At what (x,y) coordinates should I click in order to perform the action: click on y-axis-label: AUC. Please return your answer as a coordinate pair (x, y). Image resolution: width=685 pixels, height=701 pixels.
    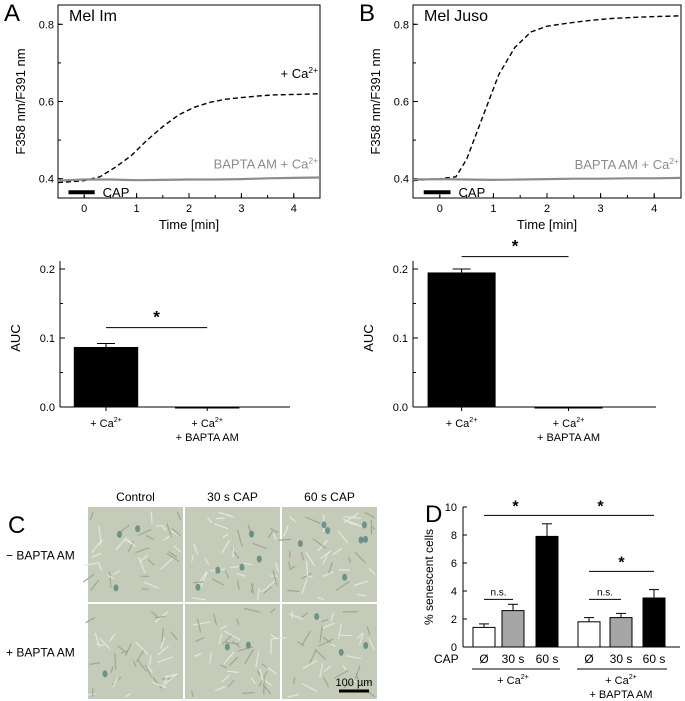
    Looking at the image, I should click on (15, 337).